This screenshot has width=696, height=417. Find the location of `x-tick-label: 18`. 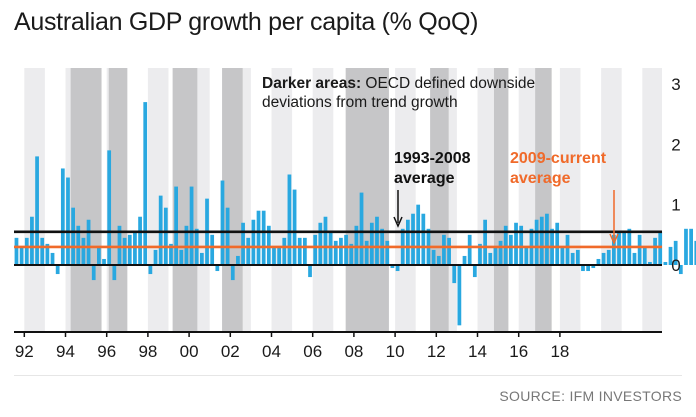

x-tick-label: 18 is located at coordinates (559, 351).